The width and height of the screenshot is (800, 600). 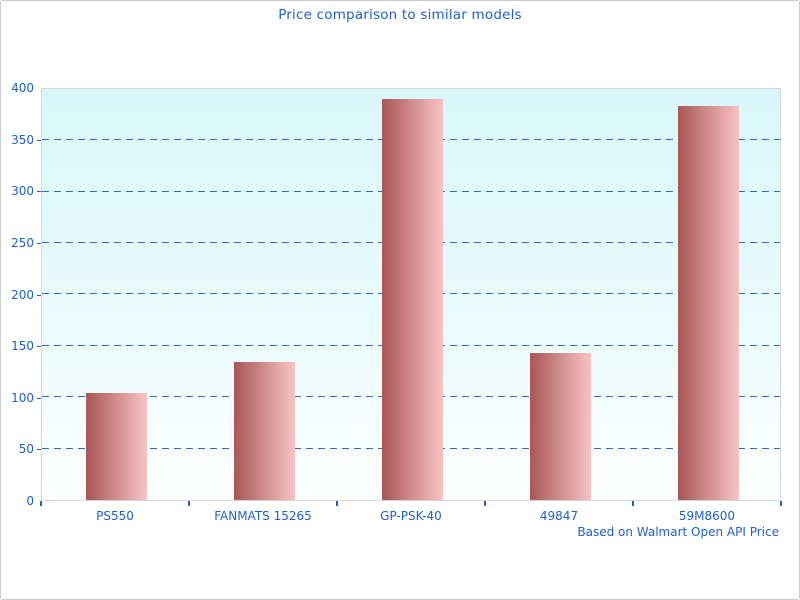 I want to click on y-tick-label-250: 250, so click(x=22, y=243).